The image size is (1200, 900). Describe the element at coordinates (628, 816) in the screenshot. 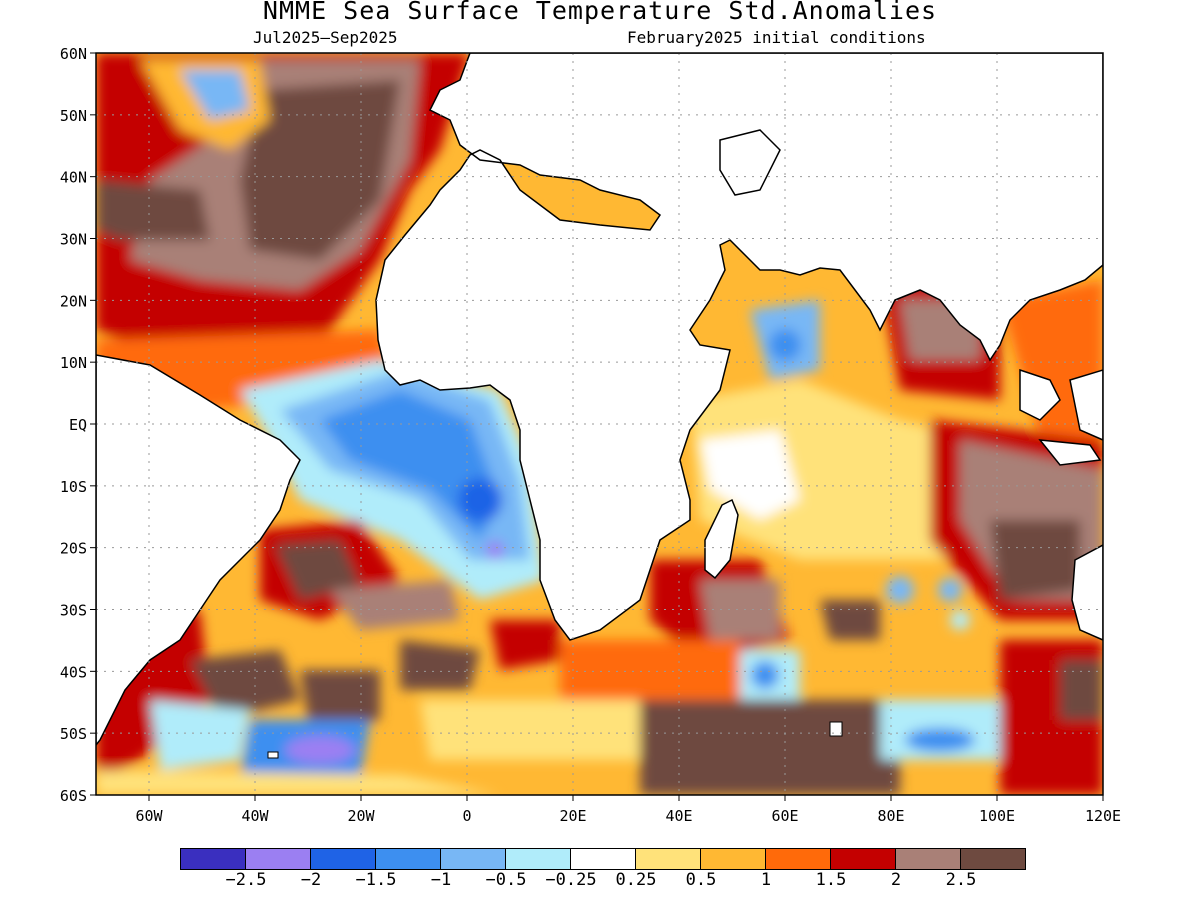

I see `longitude-axis: 60W 40W 20W 0 20E 40E 60E 80E 100E 120E` at that location.